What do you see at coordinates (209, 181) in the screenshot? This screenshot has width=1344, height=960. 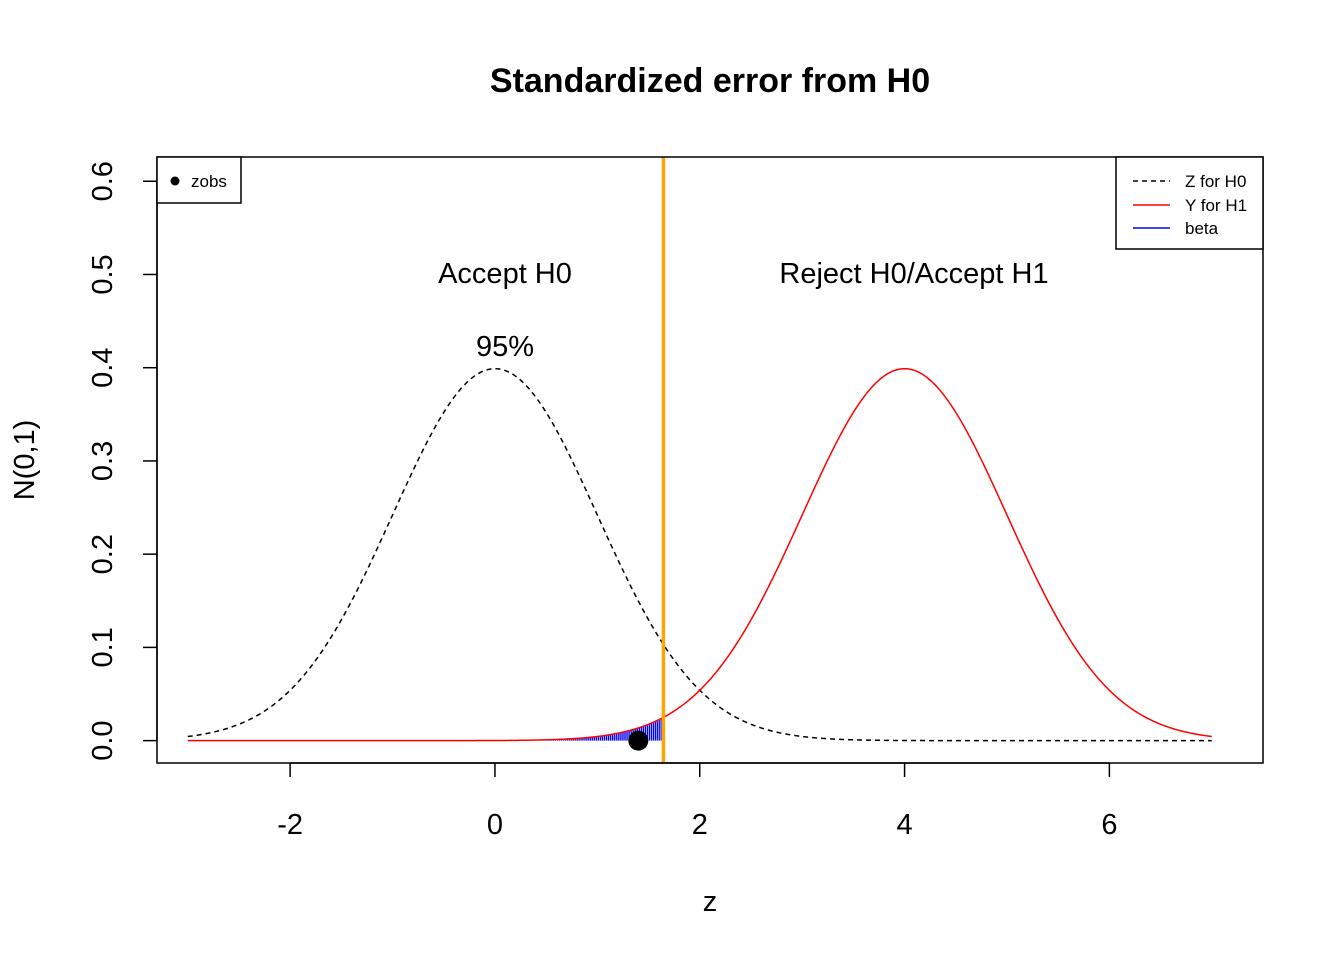 I see `legend-zobs-label: zobs` at bounding box center [209, 181].